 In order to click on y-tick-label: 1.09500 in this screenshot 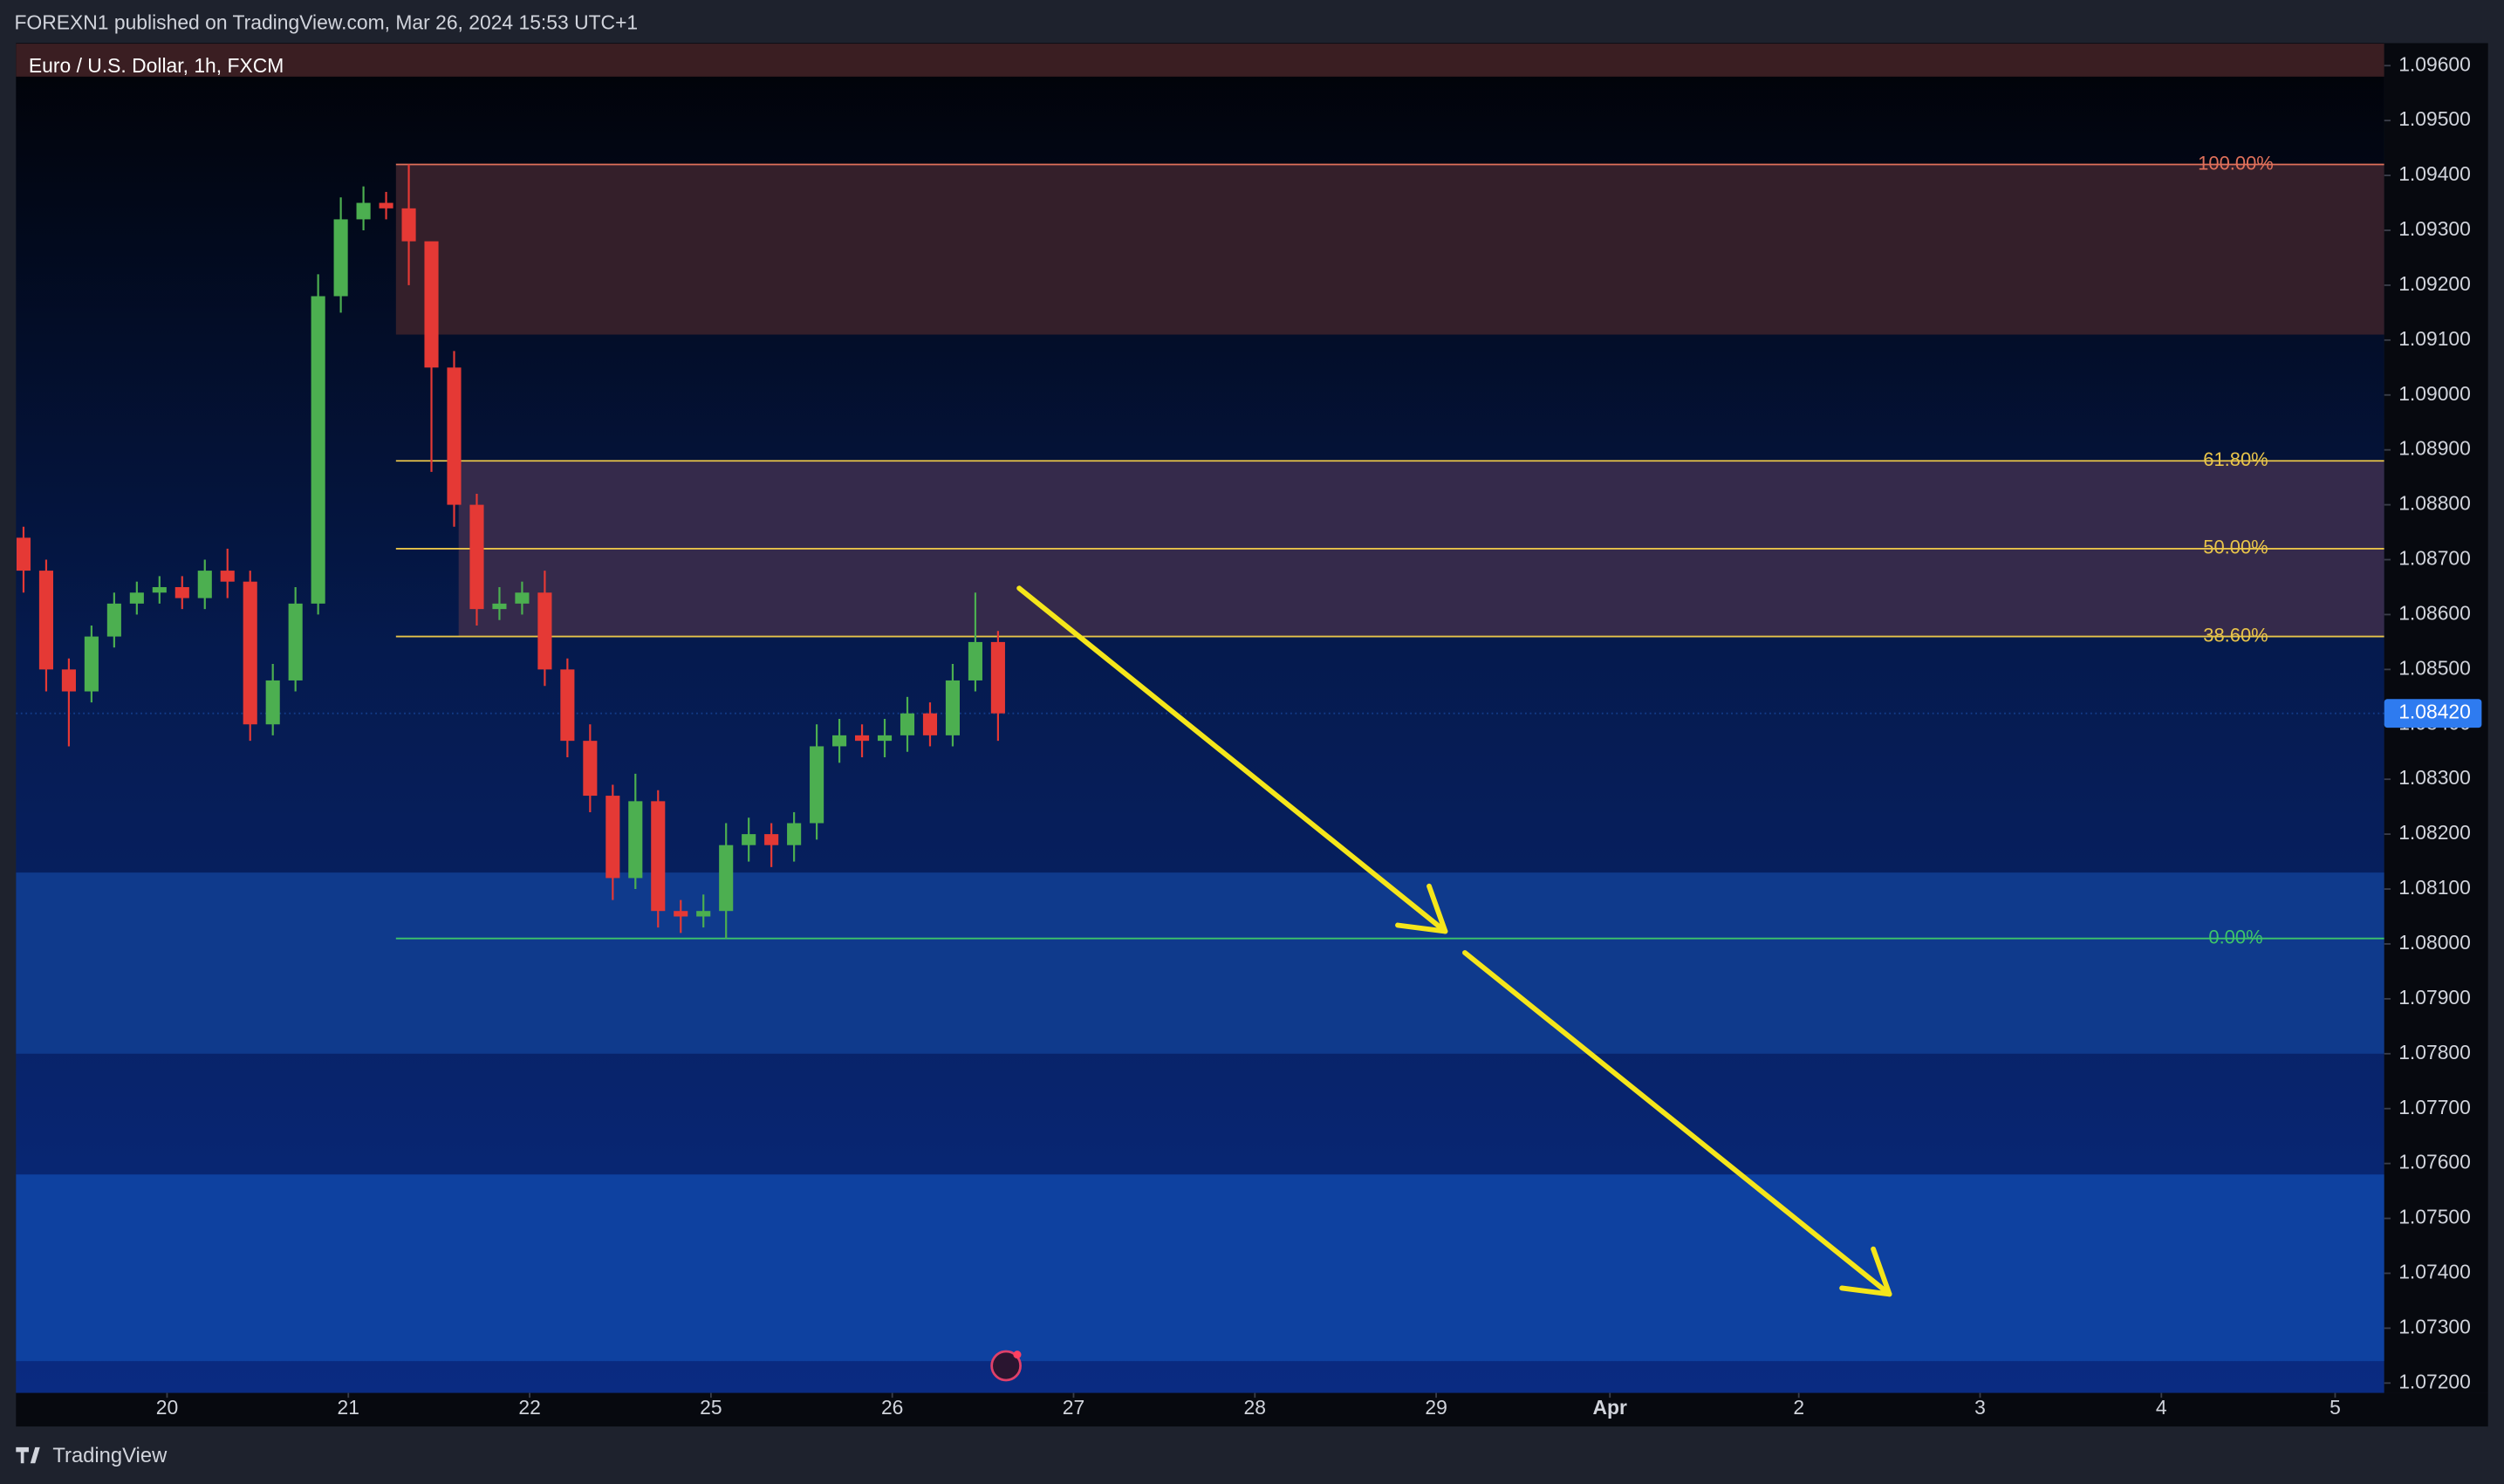, I will do `click(2434, 118)`.